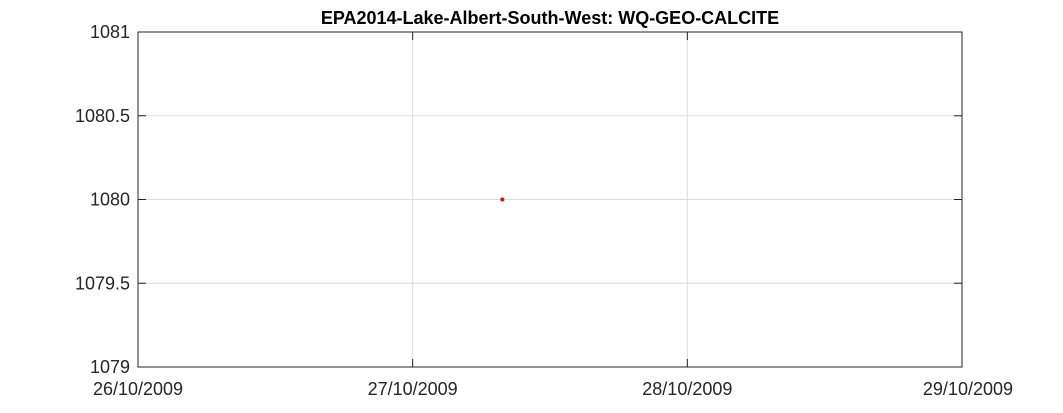 This screenshot has height=413, width=1063. I want to click on y-tick-label: 1079, so click(110, 367).